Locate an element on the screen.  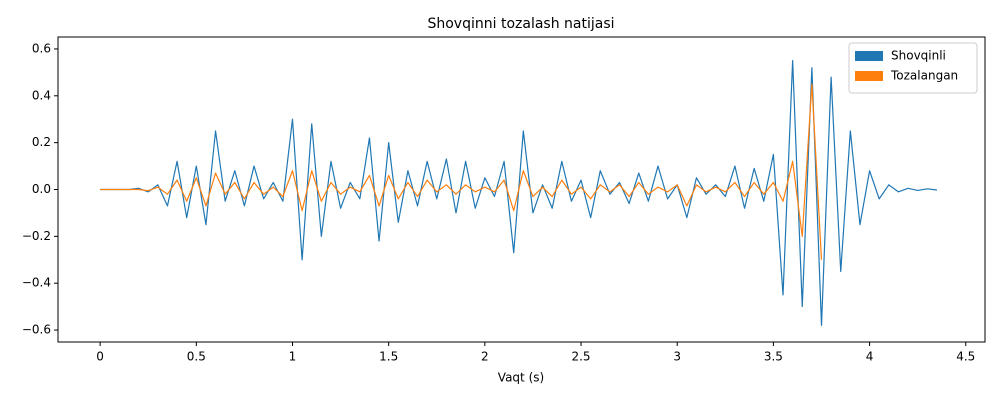
x-tick-label: 3 is located at coordinates (677, 357).